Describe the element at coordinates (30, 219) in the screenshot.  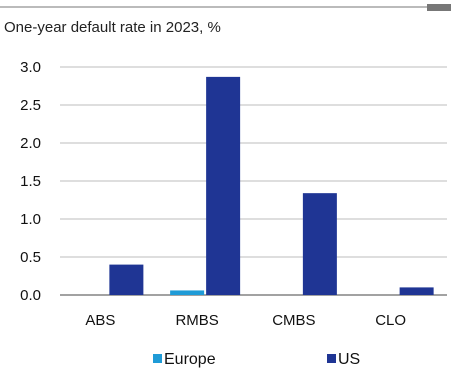
I see `y-tick-label: 1.0` at that location.